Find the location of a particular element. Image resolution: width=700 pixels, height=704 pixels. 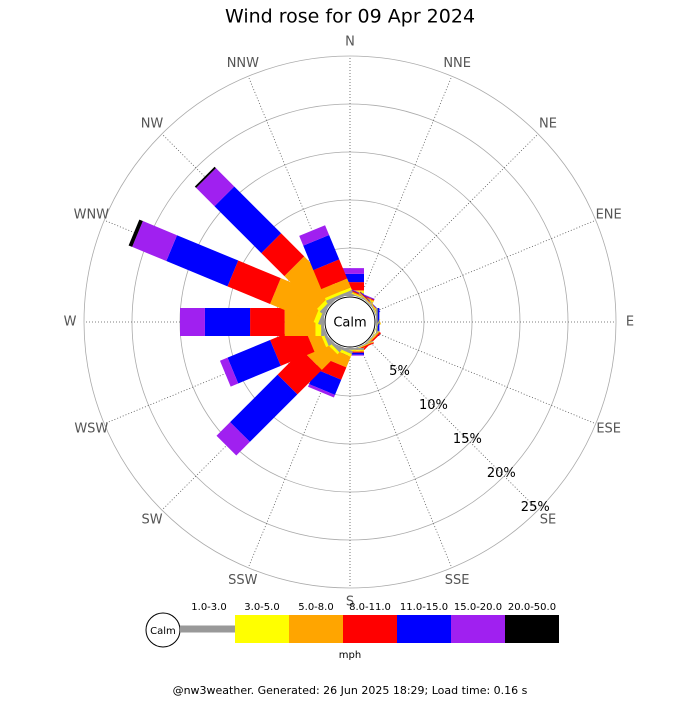

direction-label: SW is located at coordinates (151, 519).